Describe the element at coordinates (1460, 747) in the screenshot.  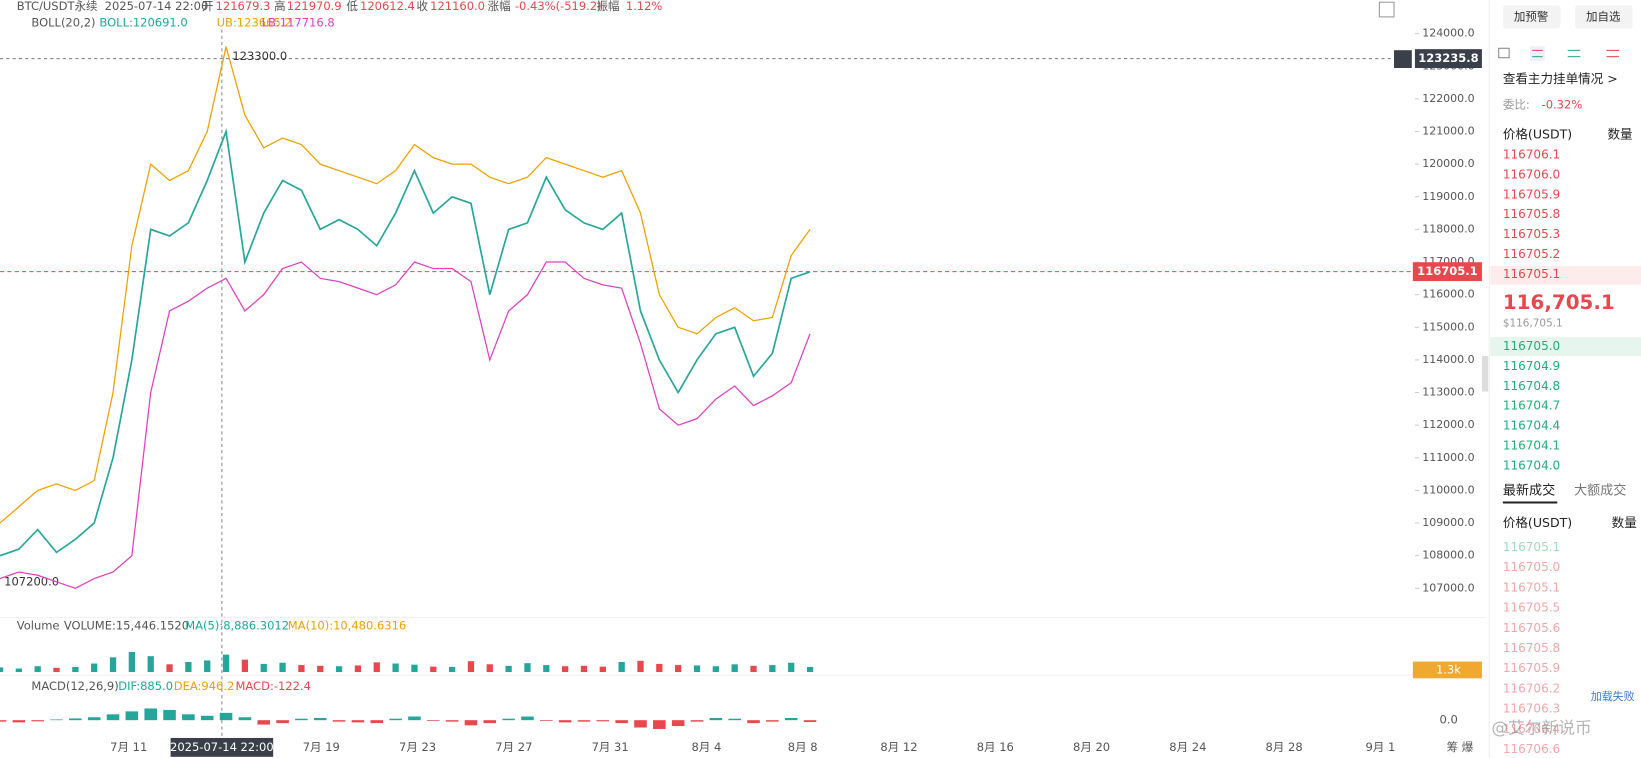
I see `corner-label: 筹 爆` at that location.